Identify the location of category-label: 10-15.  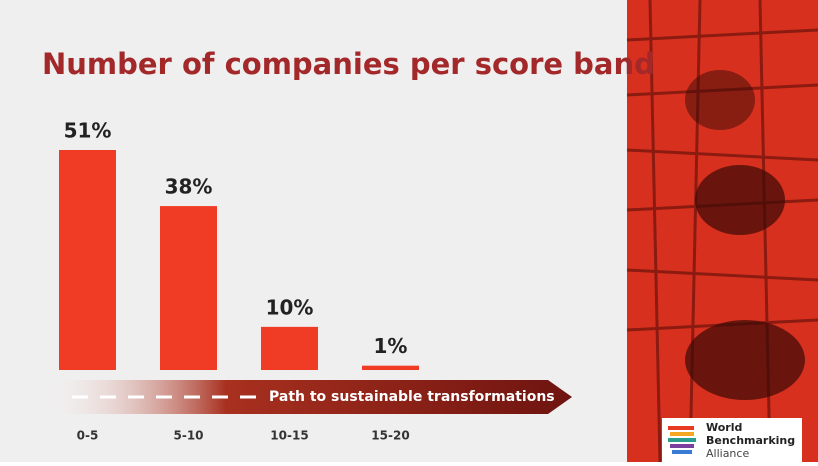
(289, 436).